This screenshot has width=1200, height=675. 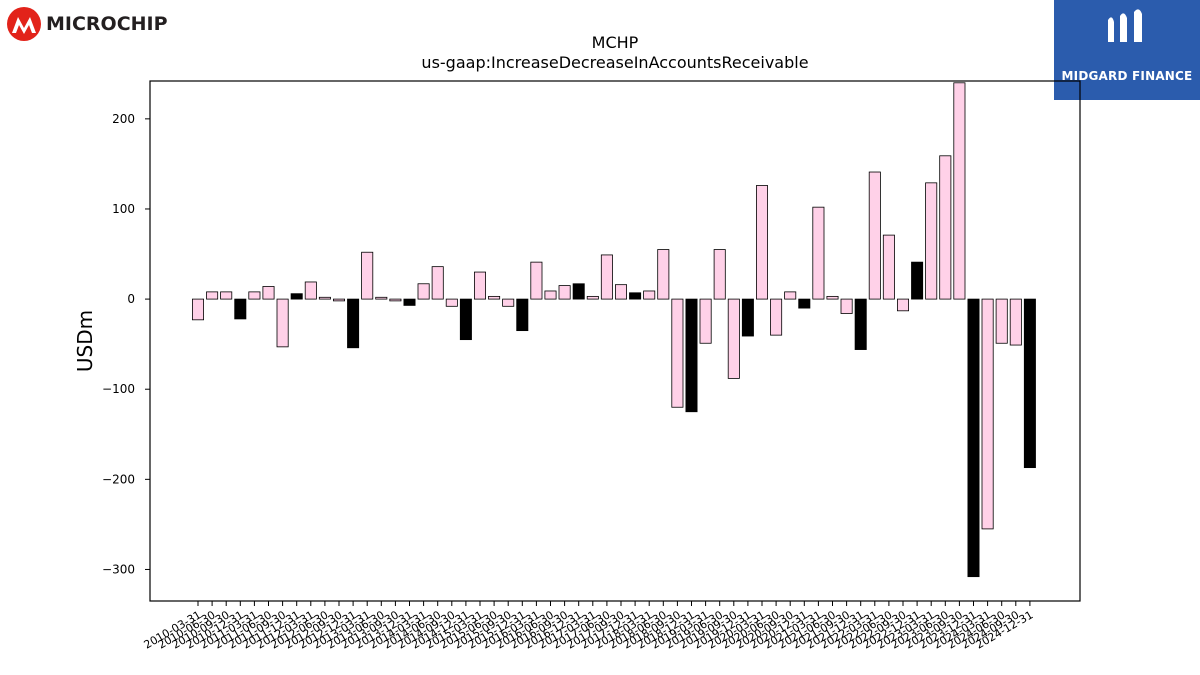 What do you see at coordinates (126, 344) in the screenshot?
I see `y-axis: 200 100 0 −100 −200 −300` at bounding box center [126, 344].